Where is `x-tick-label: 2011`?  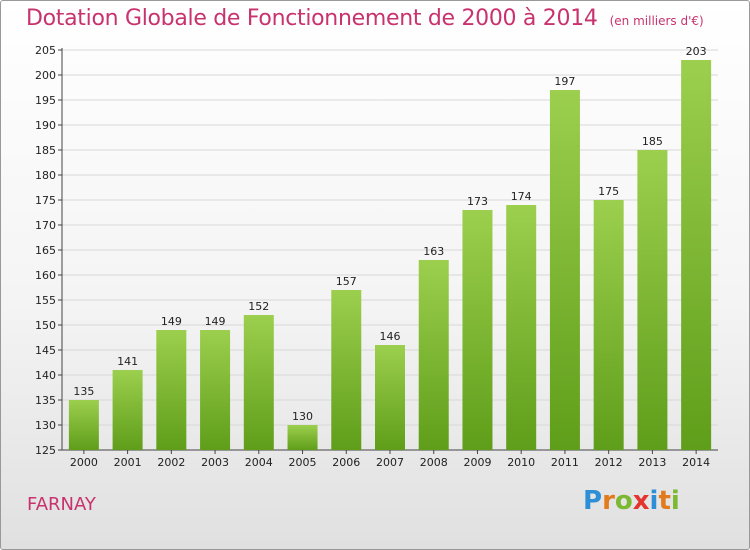 x-tick-label: 2011 is located at coordinates (565, 462).